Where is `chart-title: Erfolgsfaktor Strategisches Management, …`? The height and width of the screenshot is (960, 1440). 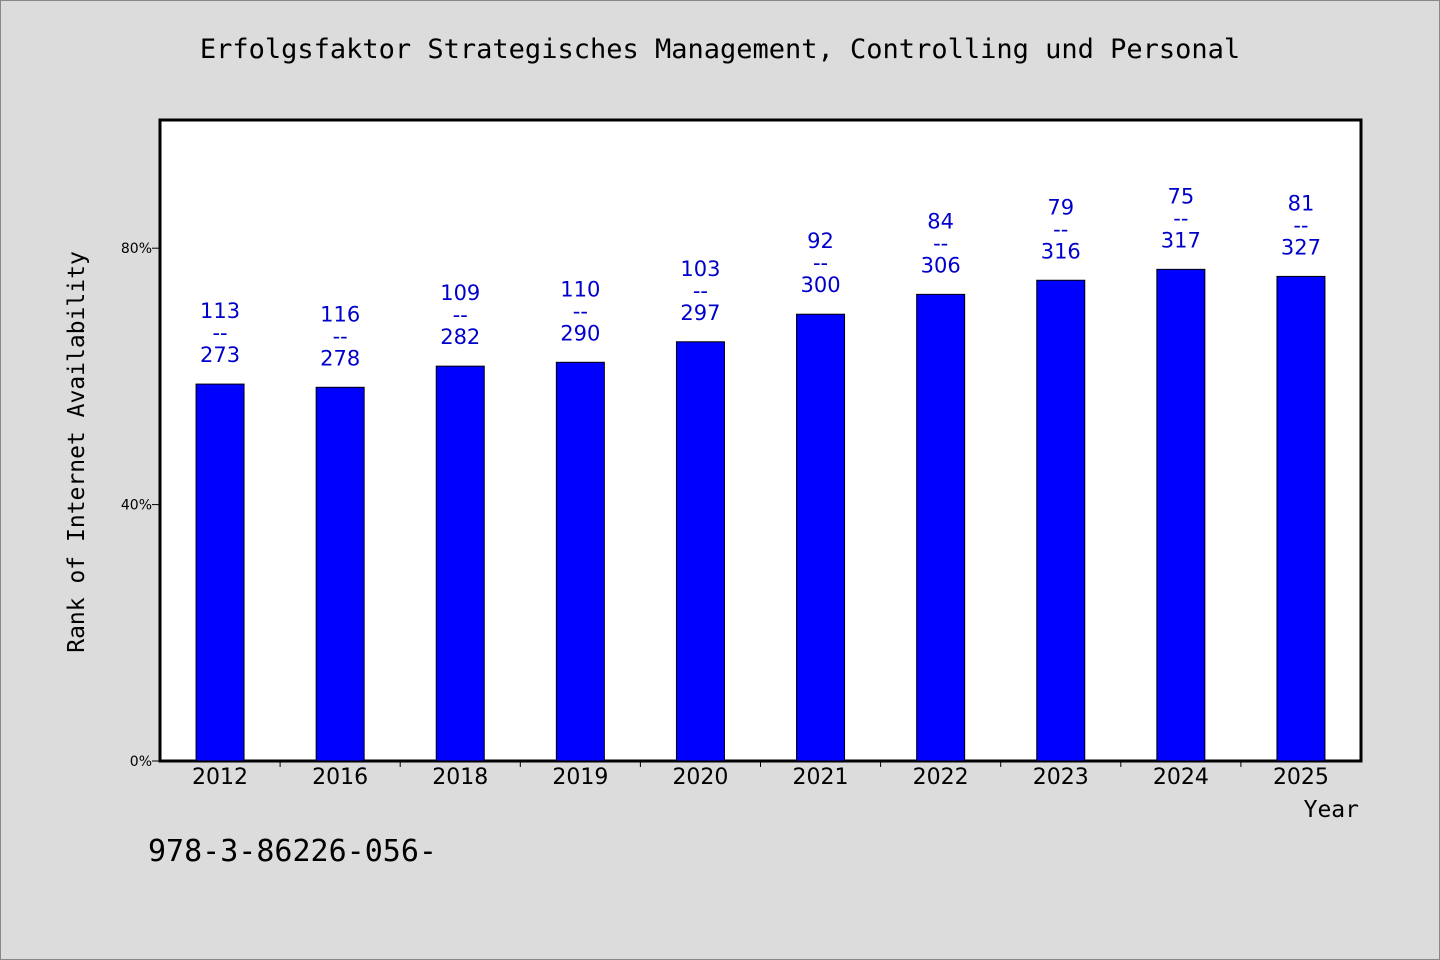
chart-title: Erfolgsfaktor Strategisches Management, … is located at coordinates (720, 49).